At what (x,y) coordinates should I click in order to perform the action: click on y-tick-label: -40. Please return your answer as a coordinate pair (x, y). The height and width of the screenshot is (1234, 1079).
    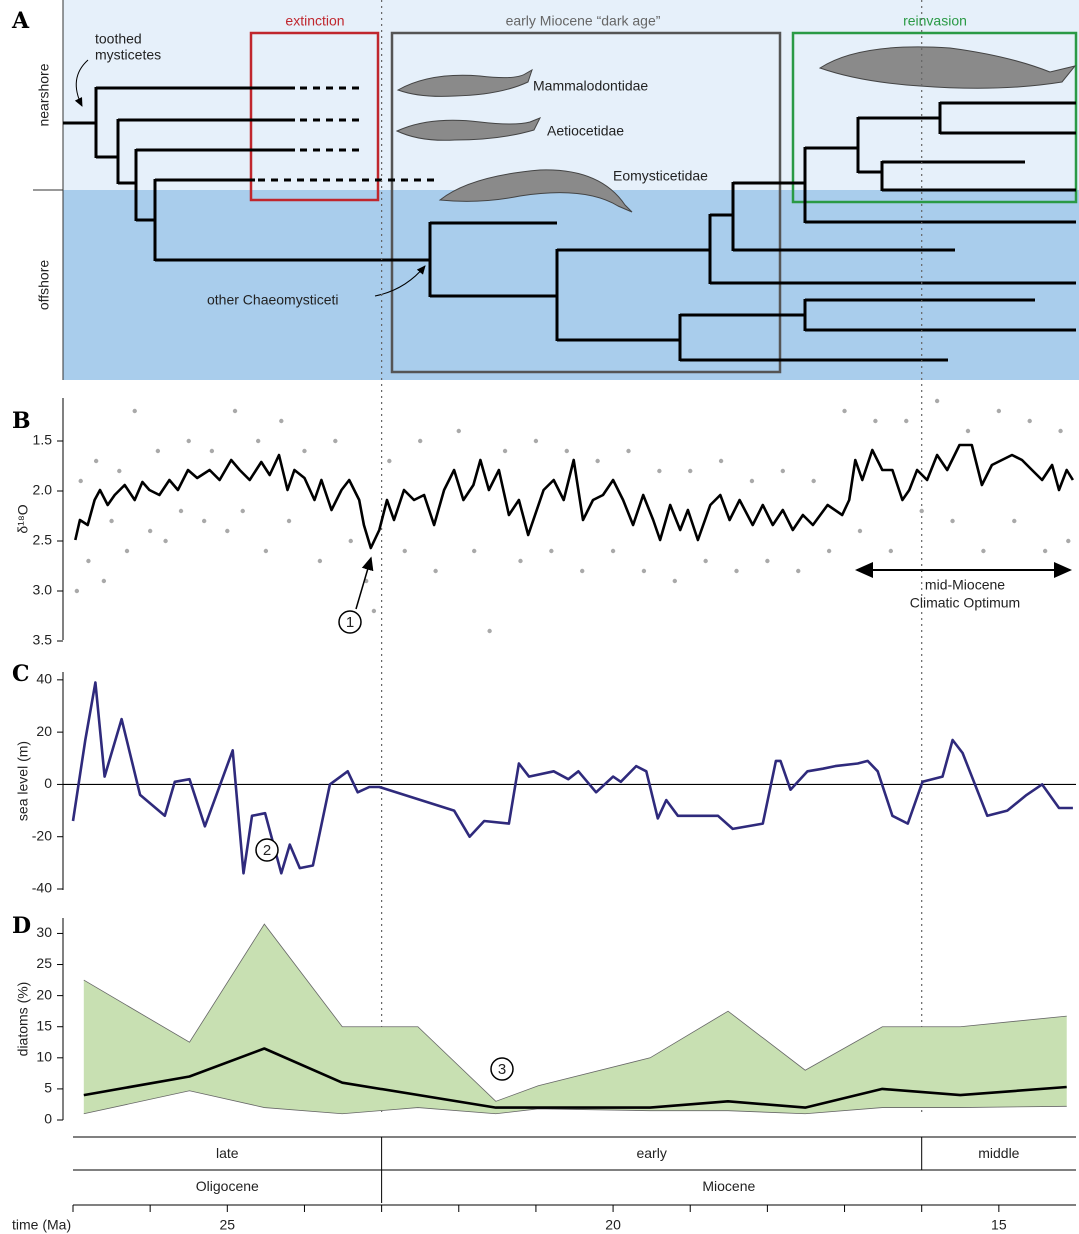
    Looking at the image, I should click on (42, 888).